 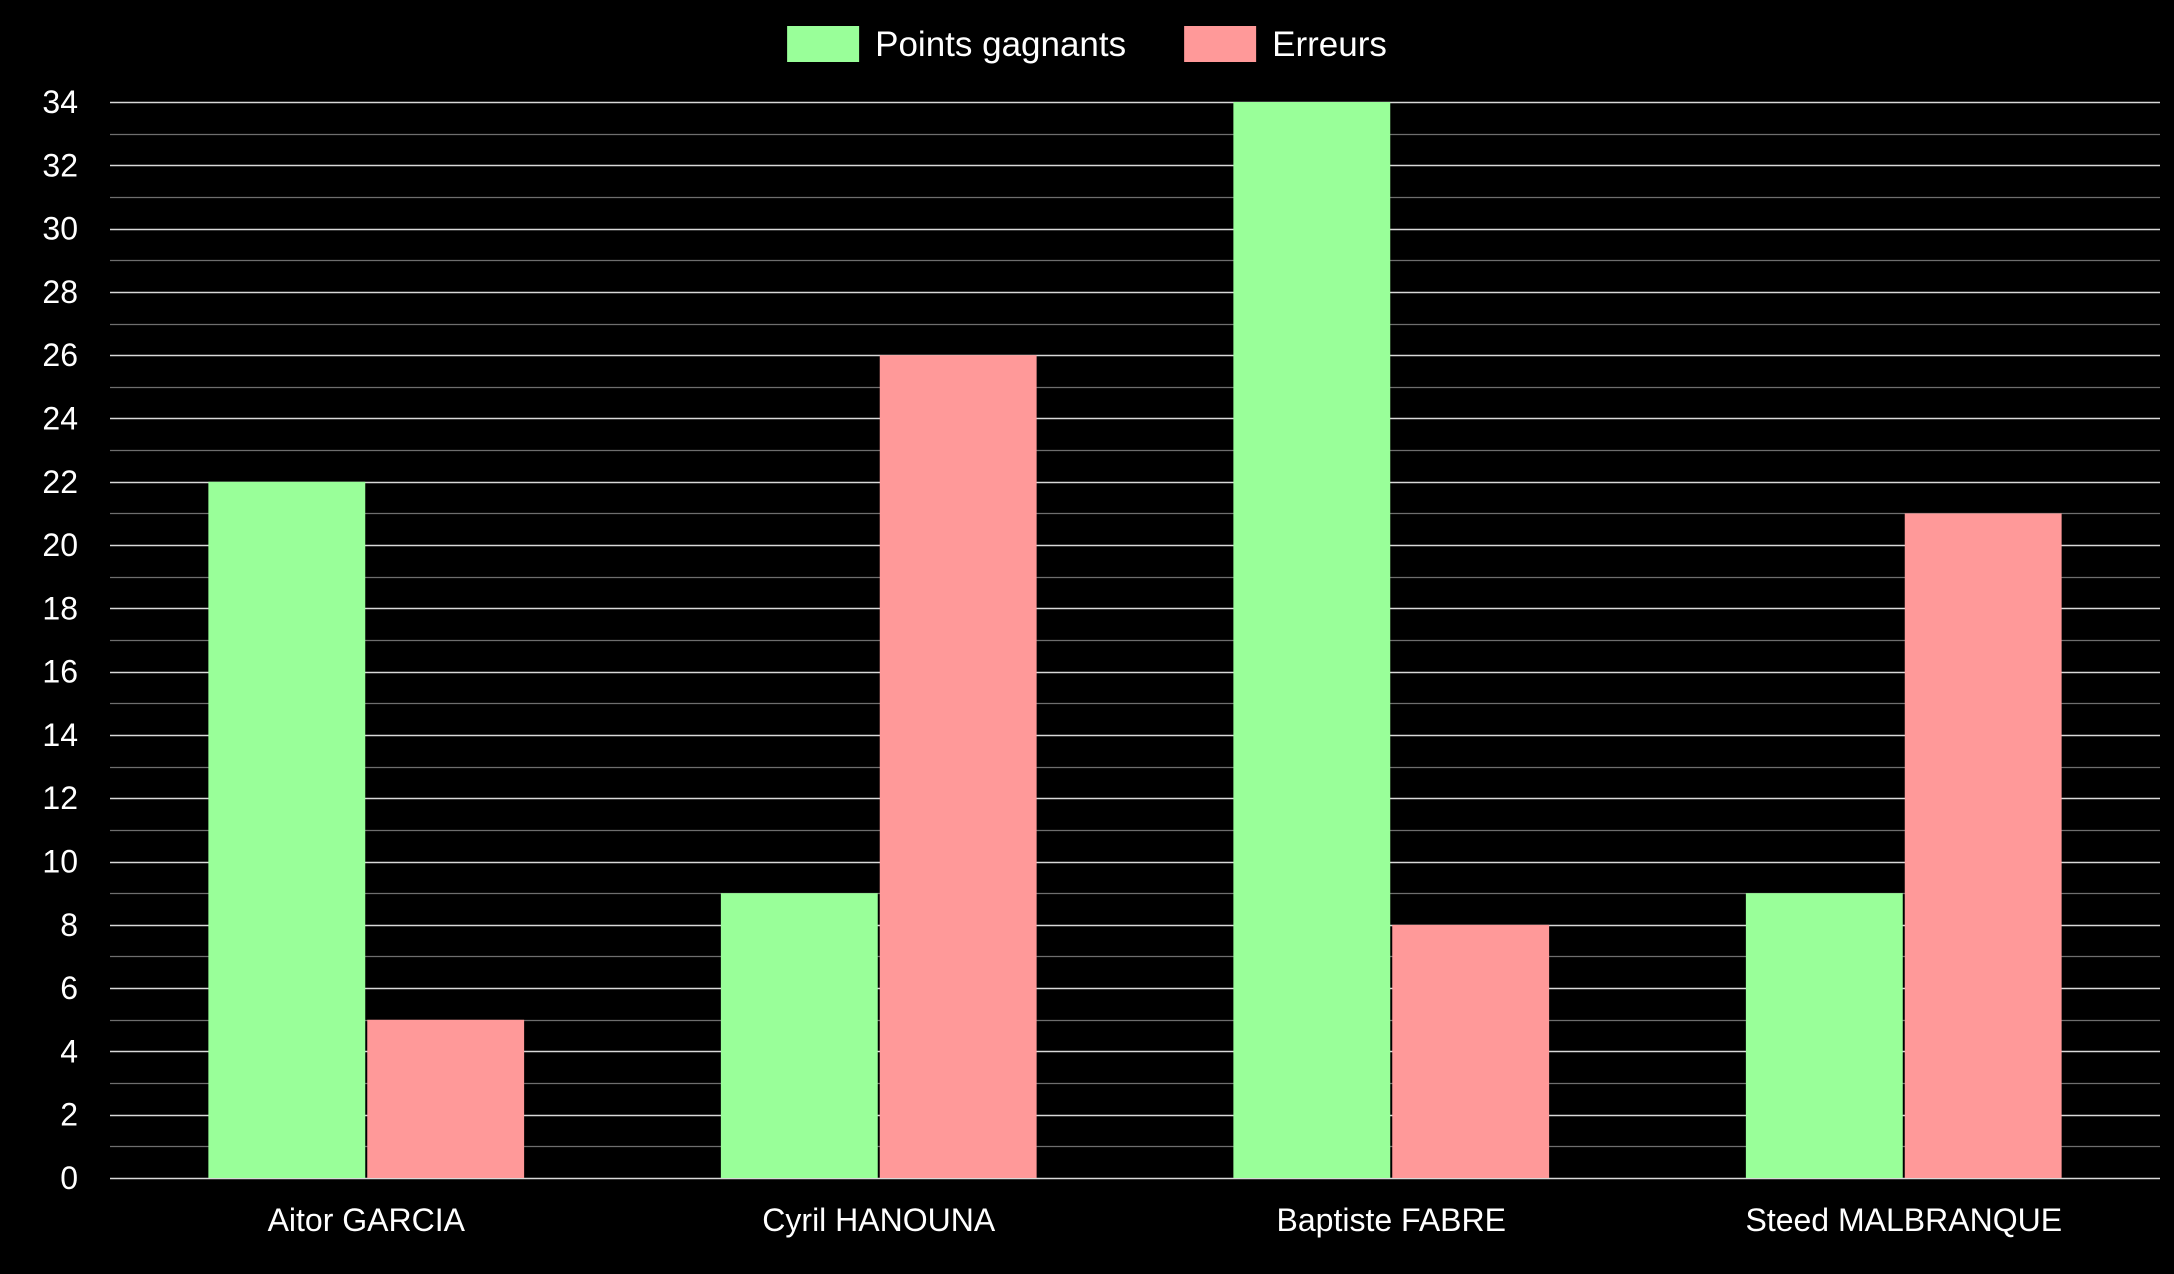 What do you see at coordinates (69, 925) in the screenshot?
I see `y-tick-label: 8` at bounding box center [69, 925].